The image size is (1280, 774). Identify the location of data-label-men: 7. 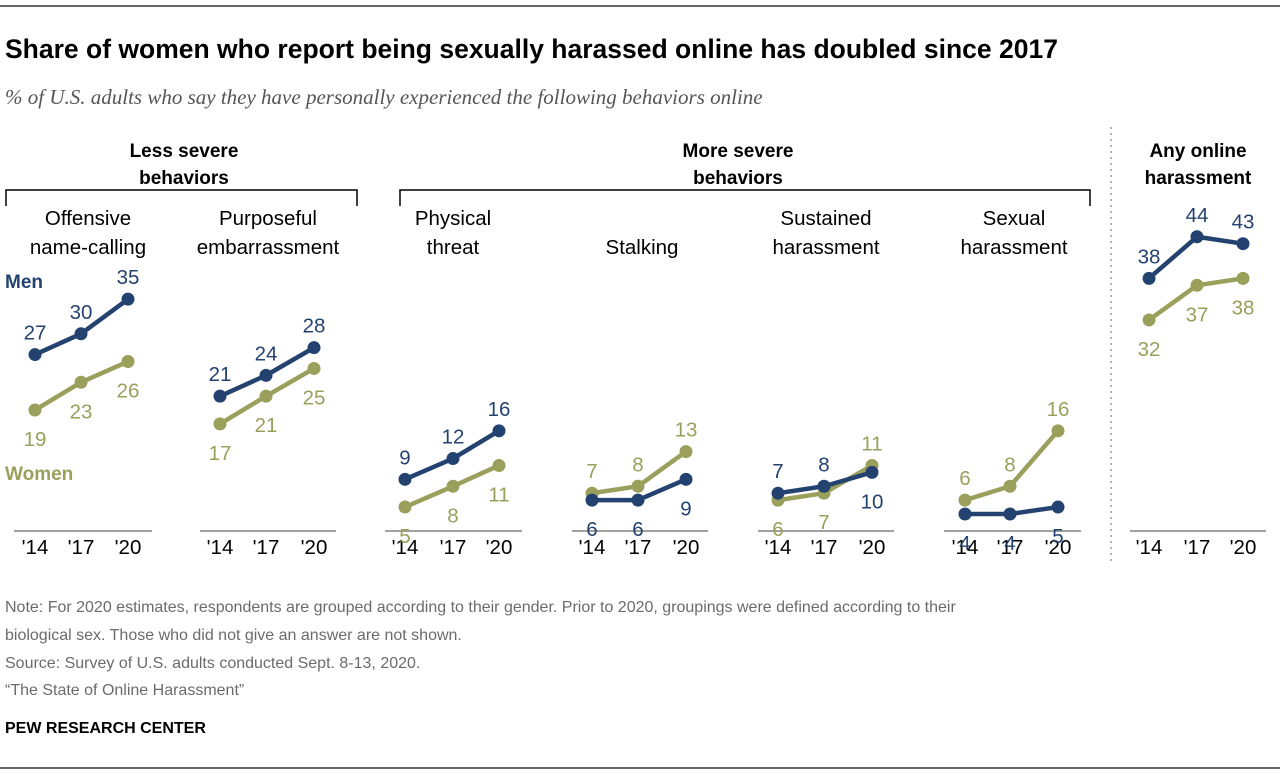
(777, 471).